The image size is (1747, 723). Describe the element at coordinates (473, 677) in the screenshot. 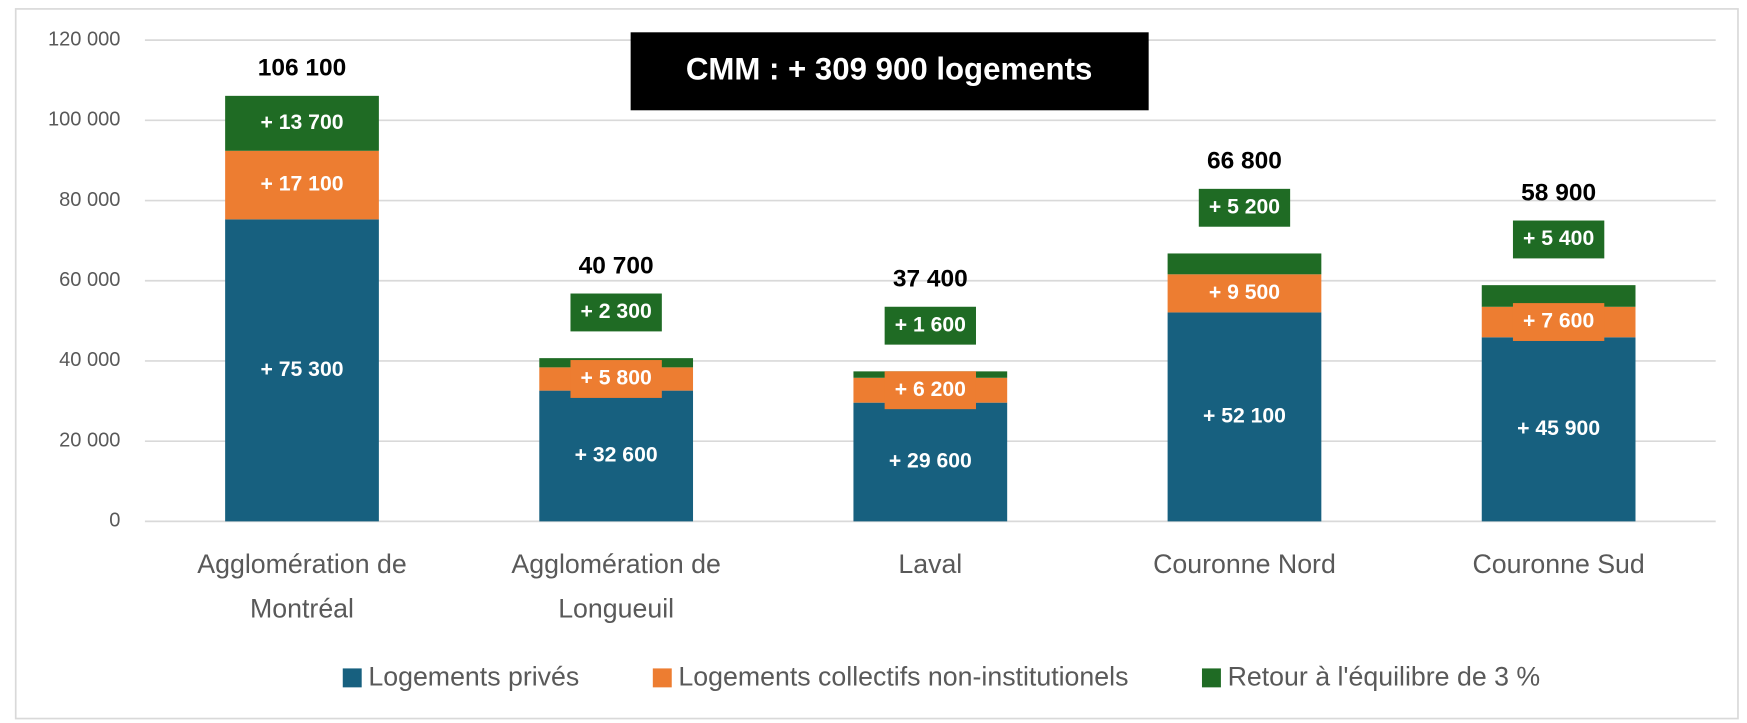

I see `legend-label: Logements privés` at that location.